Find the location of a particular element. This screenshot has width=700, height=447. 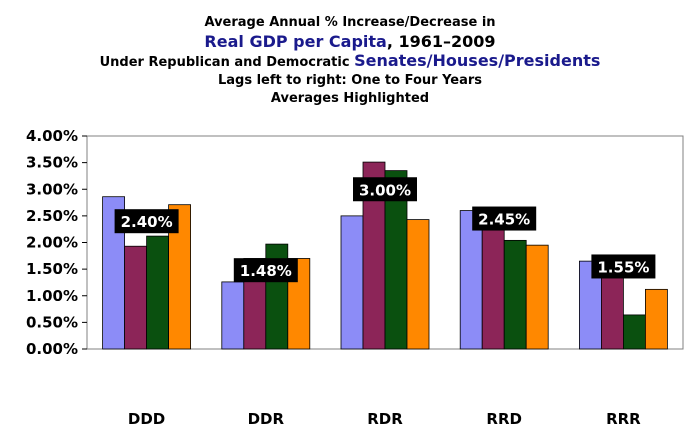

y-tick-label: 0.00% is located at coordinates (52, 349).